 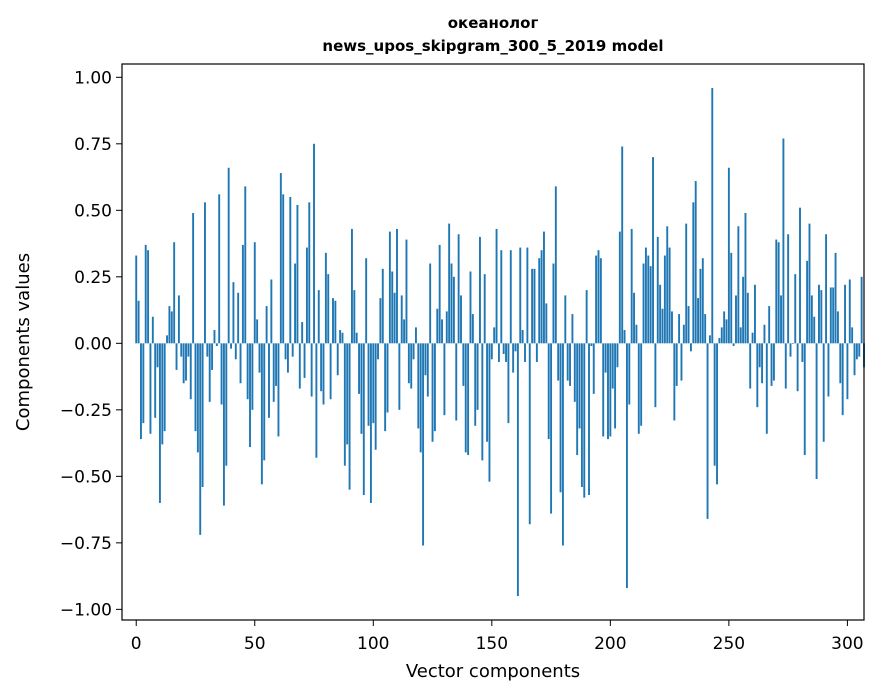 I want to click on x-tick-label: 50, so click(x=255, y=644).